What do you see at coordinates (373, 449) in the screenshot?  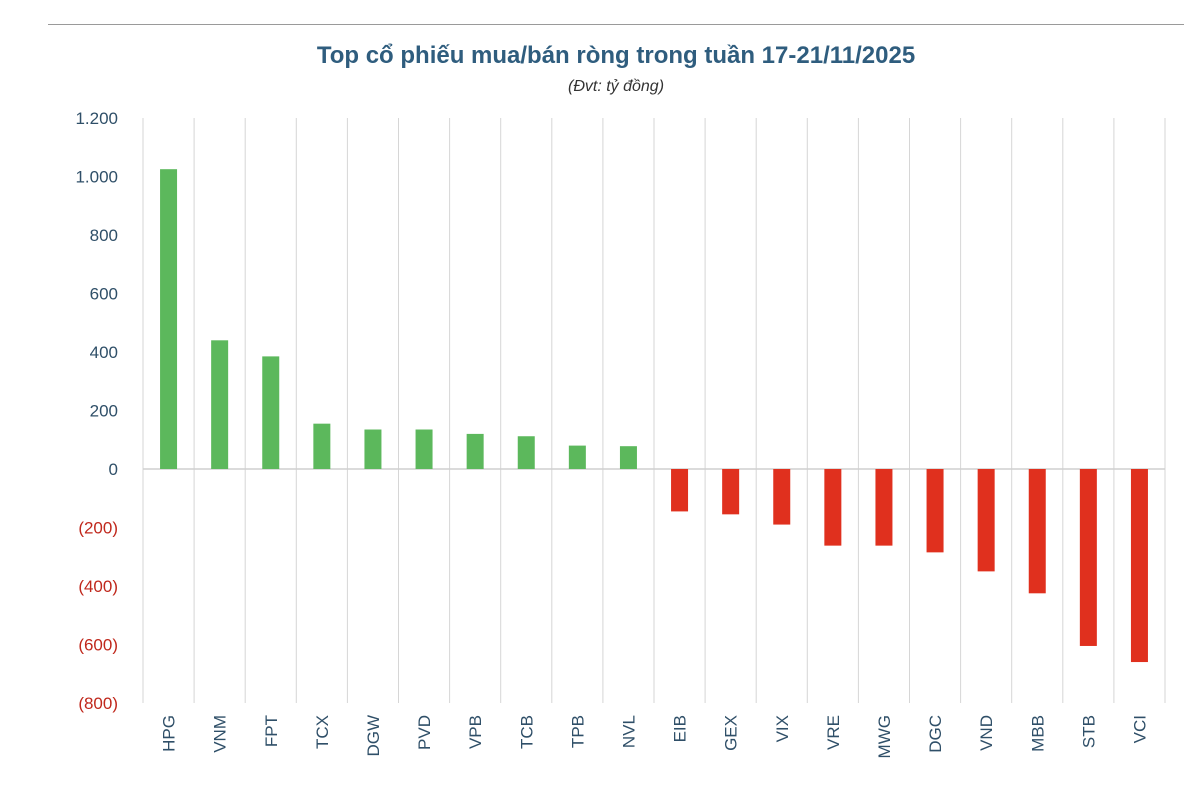 I see `bar-dgw` at bounding box center [373, 449].